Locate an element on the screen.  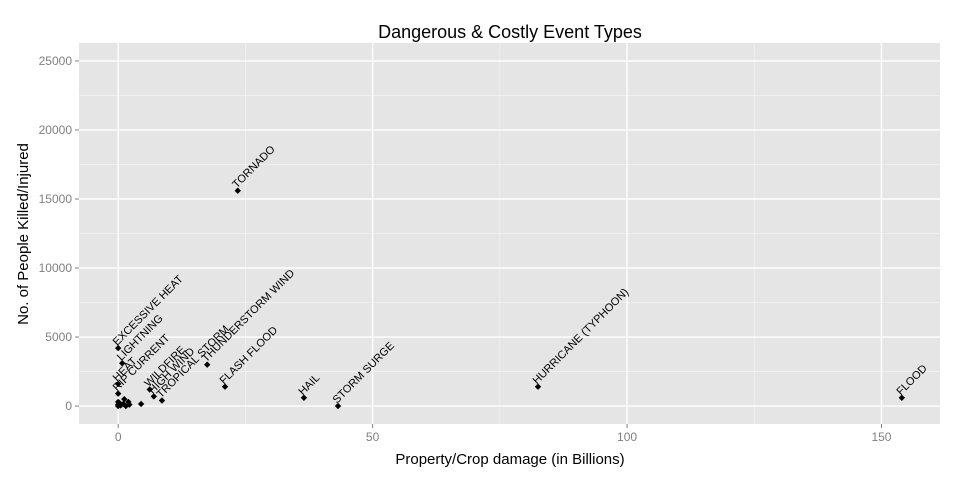
y-tick-label: 15000 is located at coordinates (56, 199).